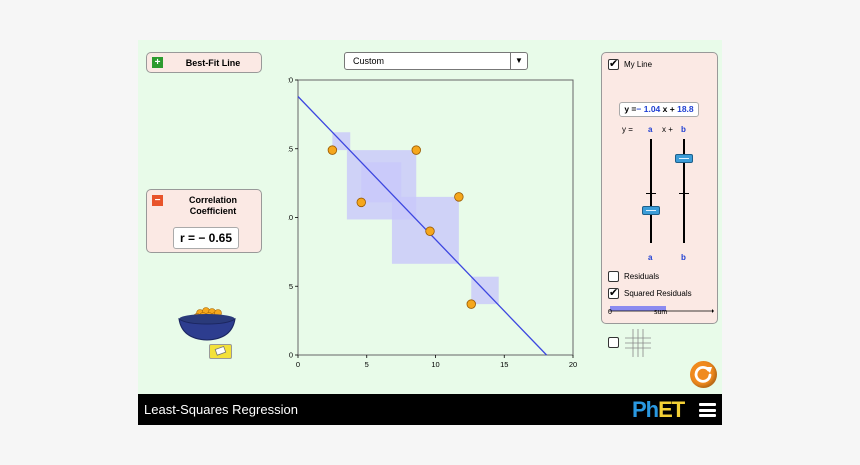  I want to click on x-tick-label: 10, so click(435, 364).